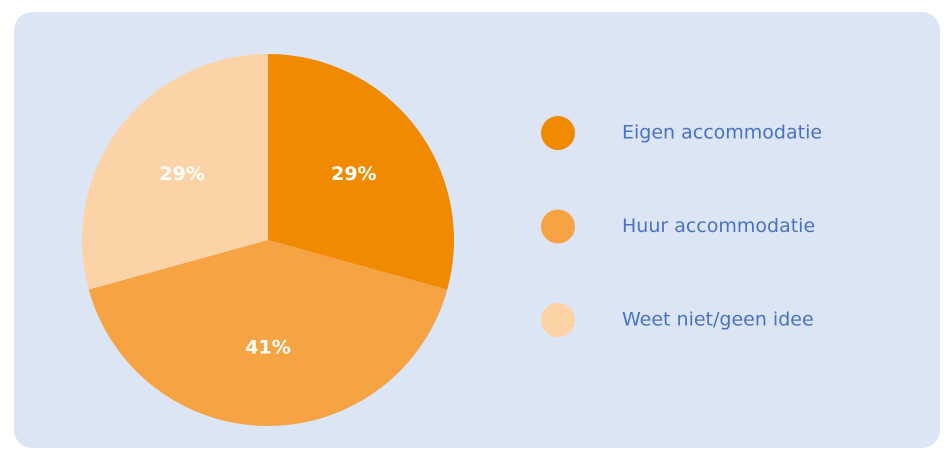 The height and width of the screenshot is (457, 949). I want to click on legend-label: Weet niet/geen idee, so click(718, 320).